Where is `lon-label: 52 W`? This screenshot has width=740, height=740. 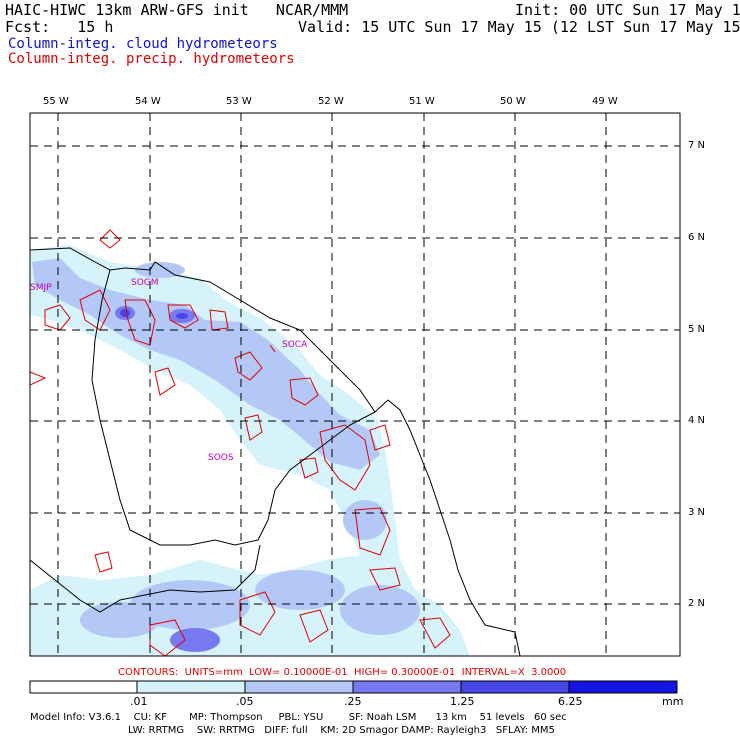
lon-label: 52 W is located at coordinates (331, 101).